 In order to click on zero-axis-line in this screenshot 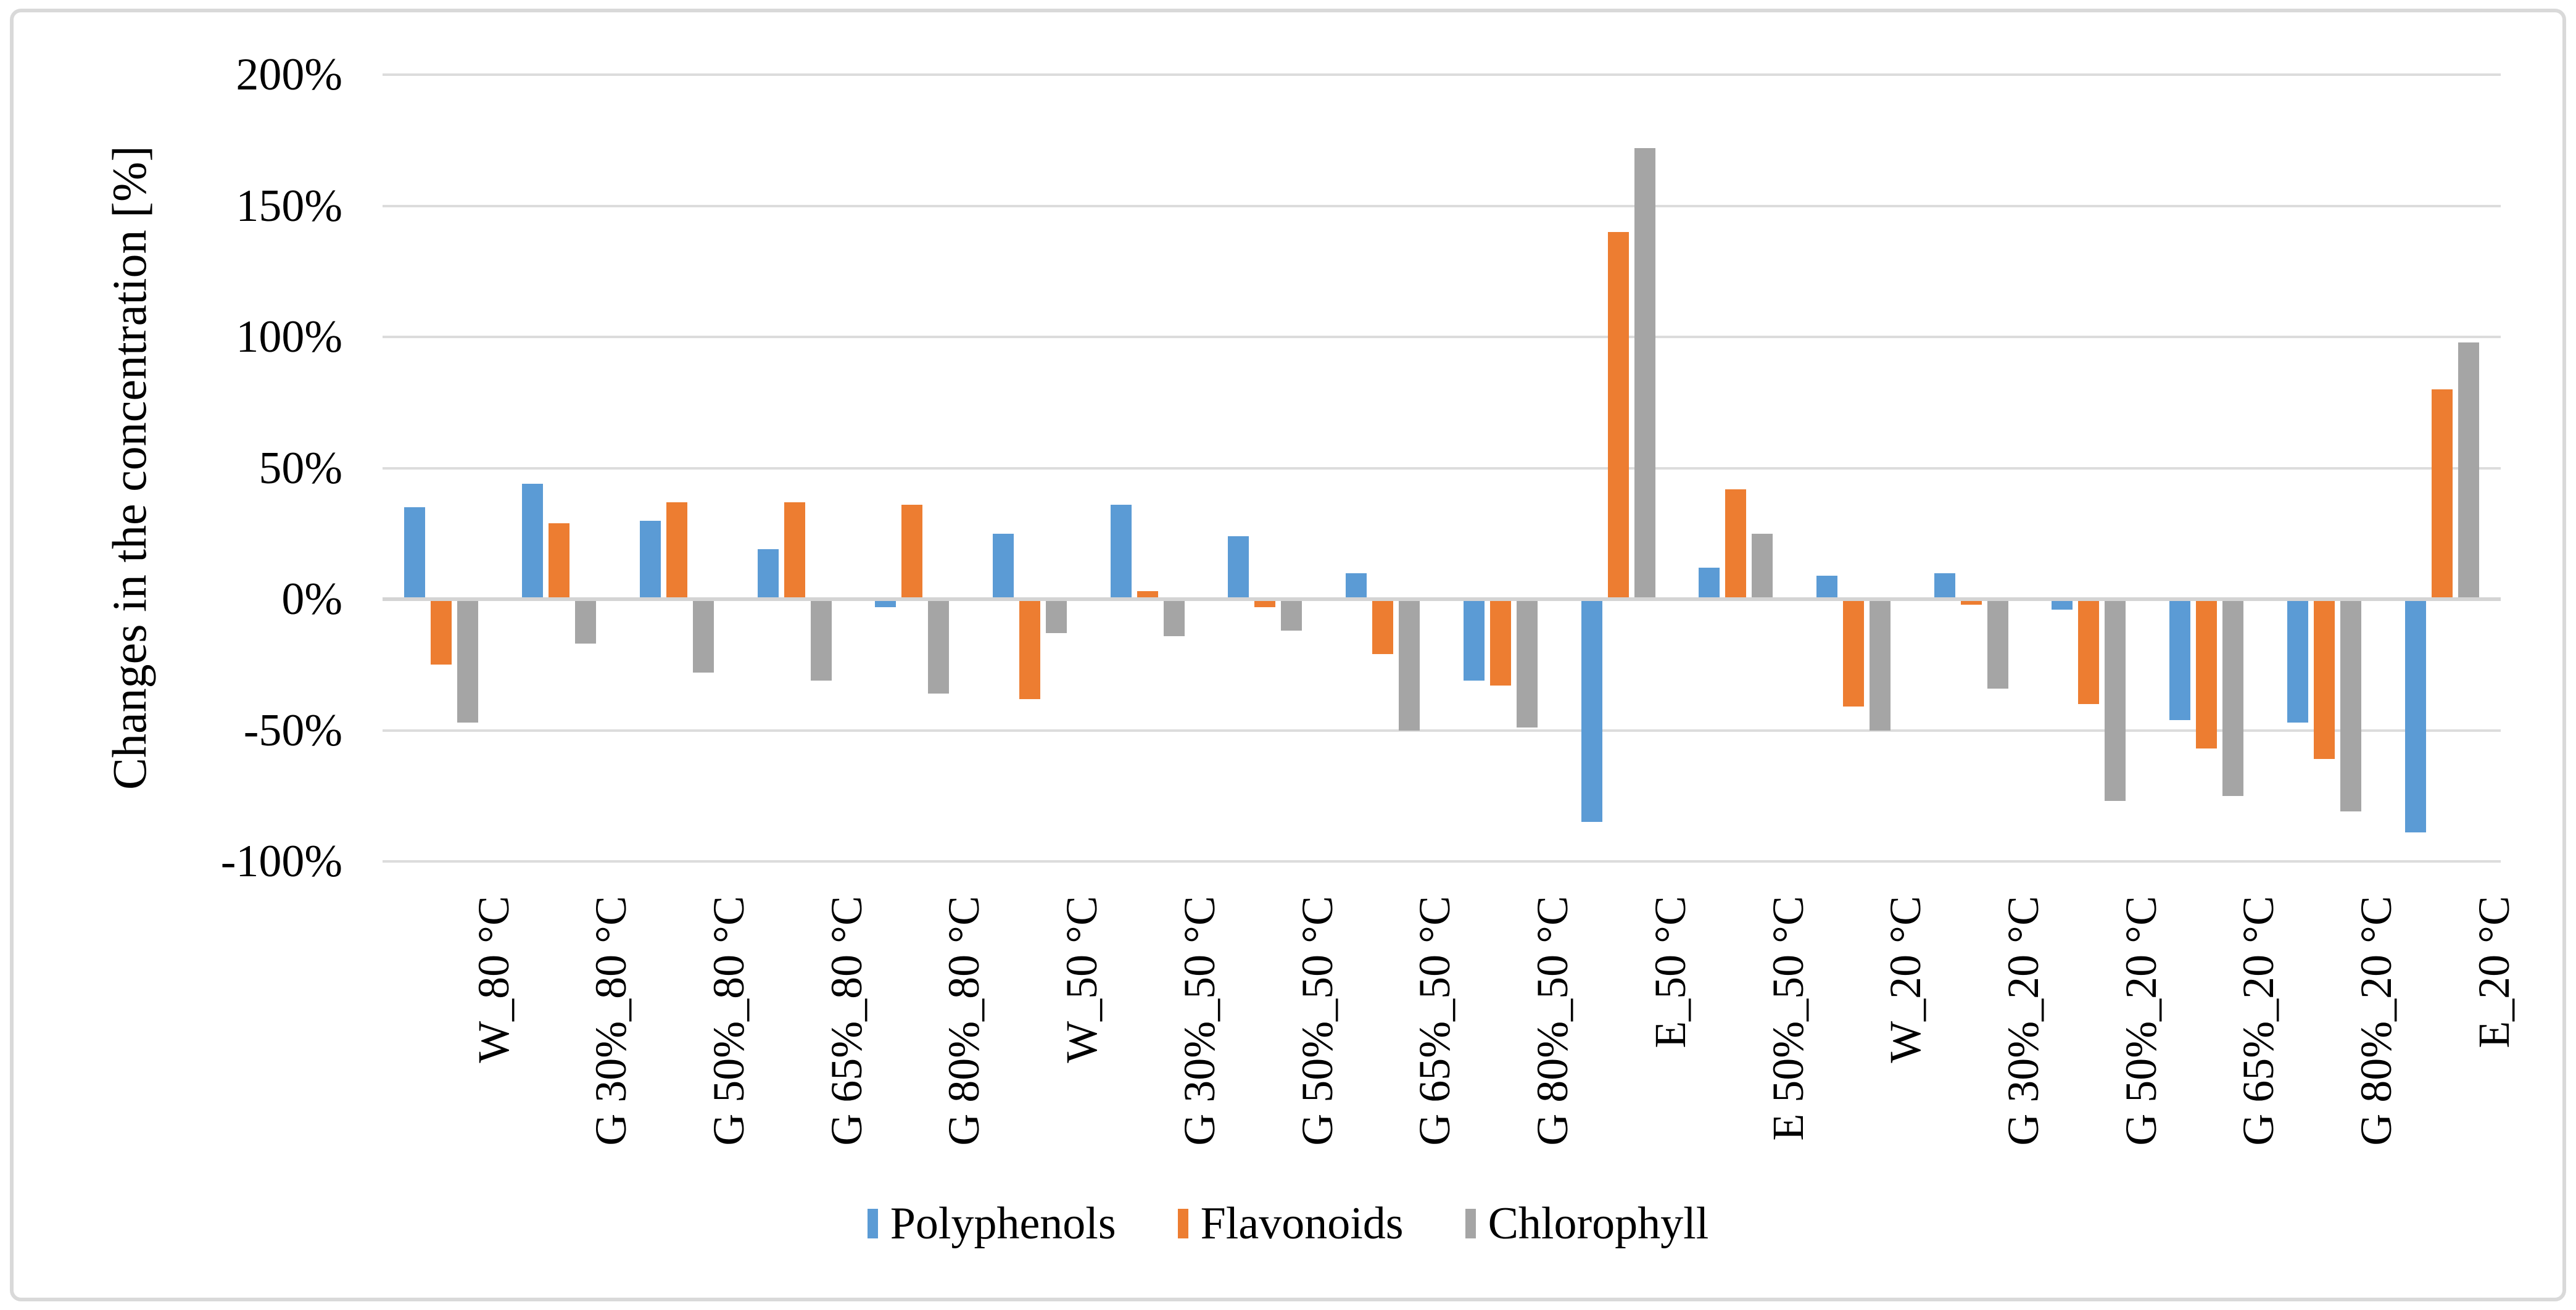, I will do `click(1442, 599)`.